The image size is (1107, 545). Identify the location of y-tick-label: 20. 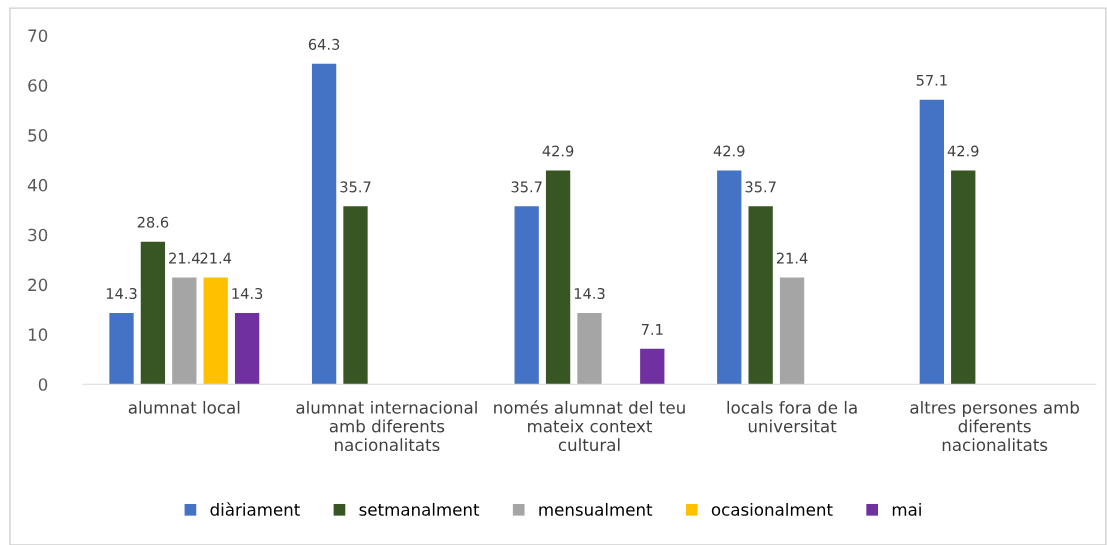
(38, 285).